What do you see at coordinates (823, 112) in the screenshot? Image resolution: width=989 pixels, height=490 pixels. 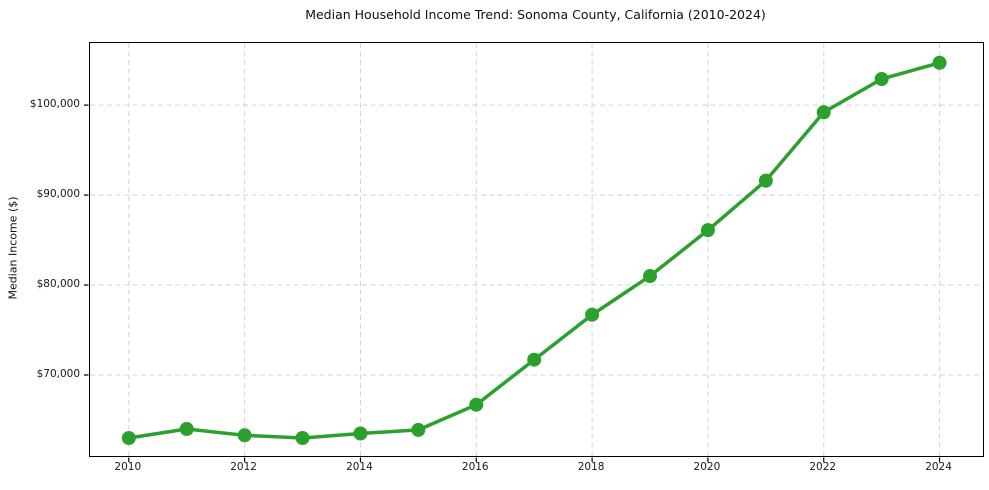 I see `data-point-2022` at bounding box center [823, 112].